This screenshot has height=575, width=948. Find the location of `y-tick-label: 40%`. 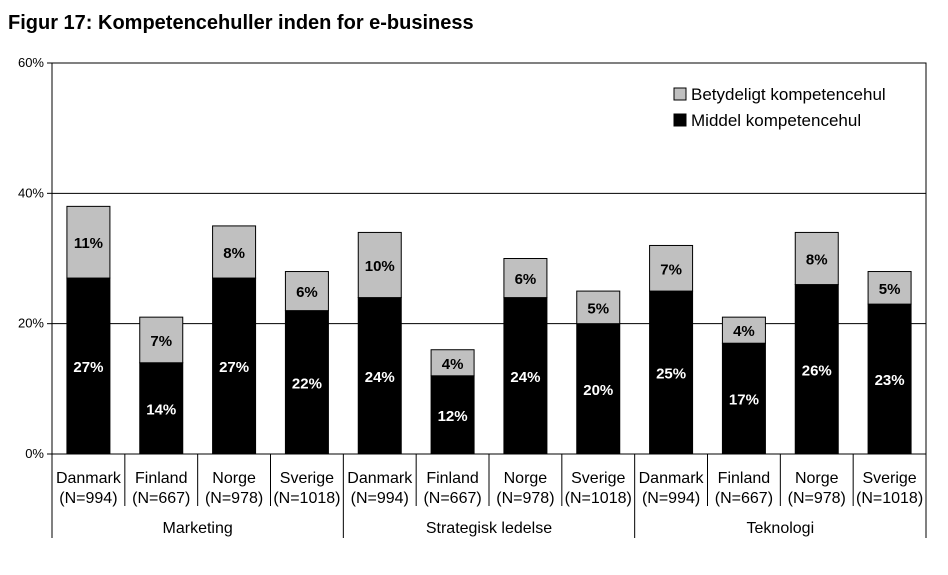

y-tick-label: 40% is located at coordinates (31, 192).